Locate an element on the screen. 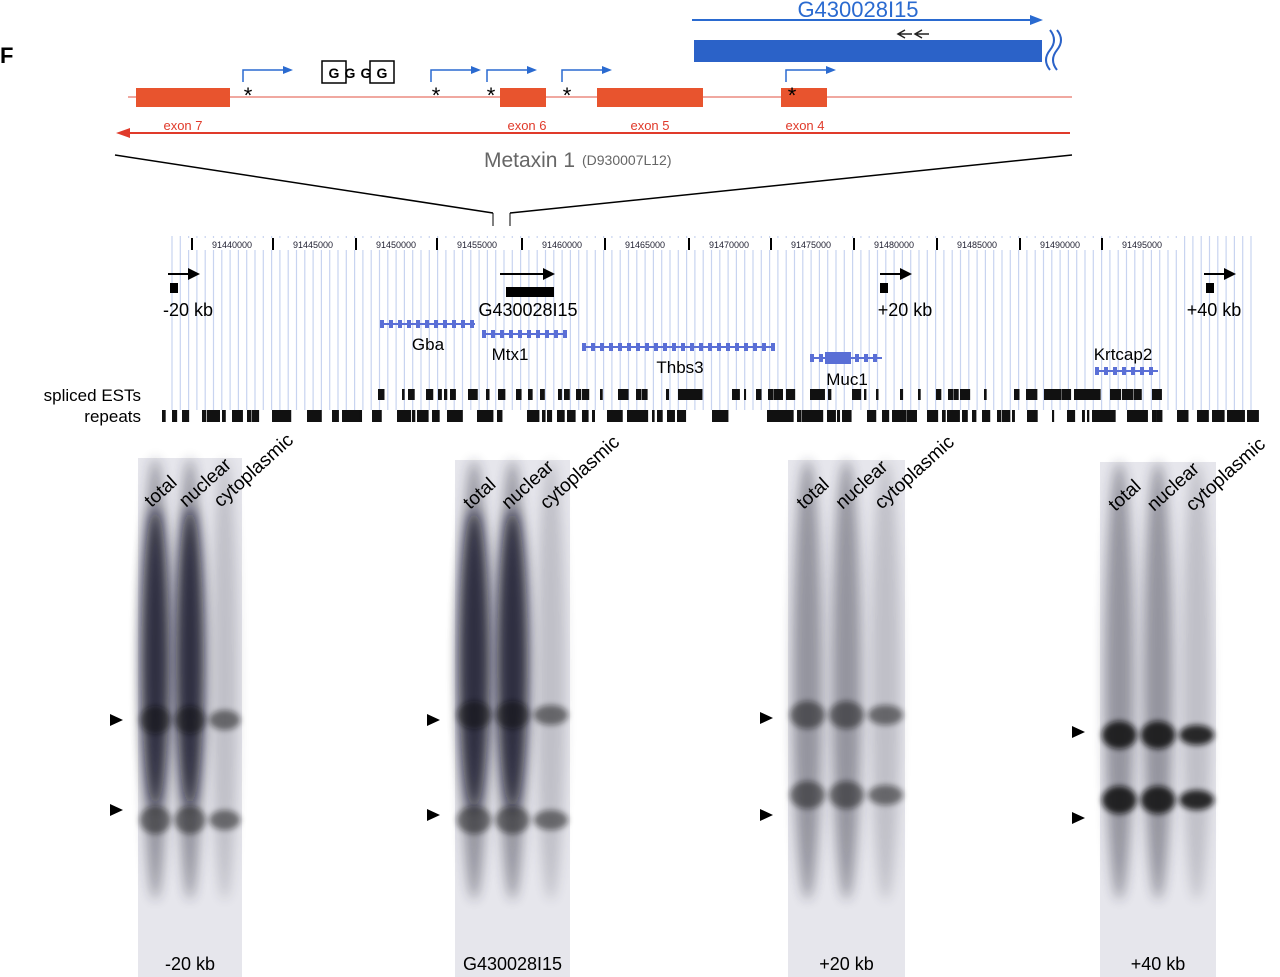 The width and height of the screenshot is (1280, 977). coordinate: 91445000 is located at coordinates (313, 245).